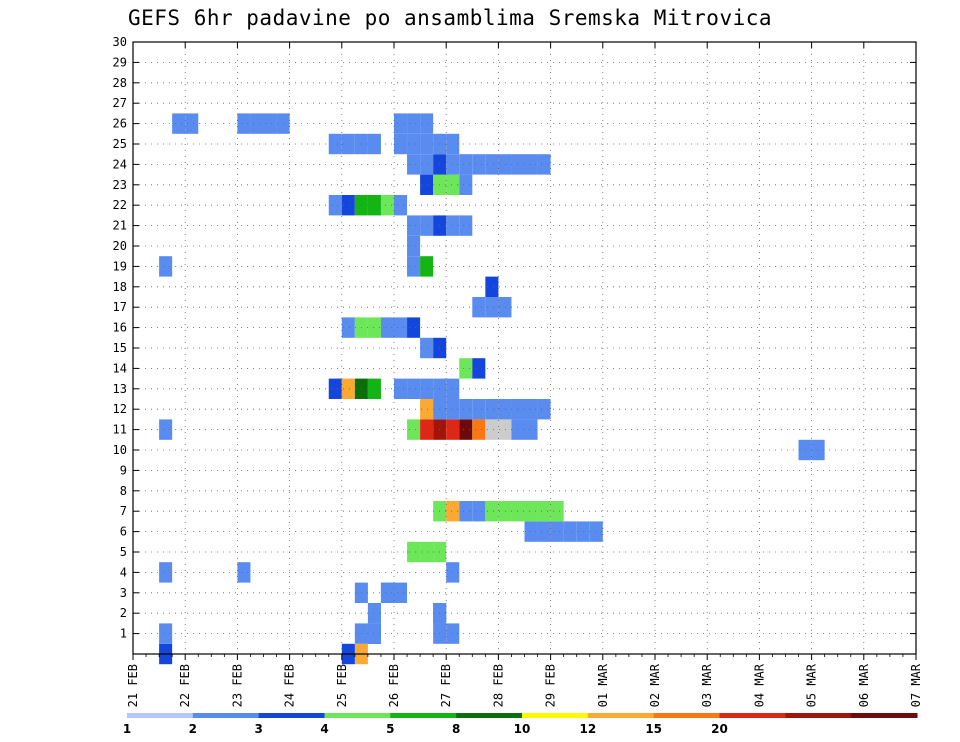  Describe the element at coordinates (123, 572) in the screenshot. I see `y-tick-label: 4` at that location.